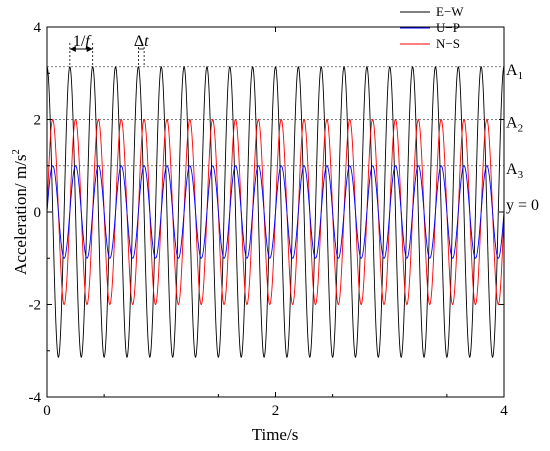 The image size is (550, 451). Describe the element at coordinates (47, 411) in the screenshot. I see `x-tick-label: 0` at that location.